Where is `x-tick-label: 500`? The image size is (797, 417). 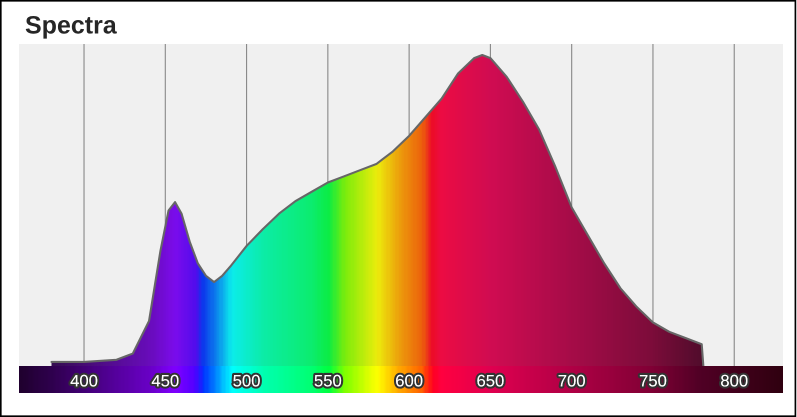
x-tick-label: 500 is located at coordinates (246, 380).